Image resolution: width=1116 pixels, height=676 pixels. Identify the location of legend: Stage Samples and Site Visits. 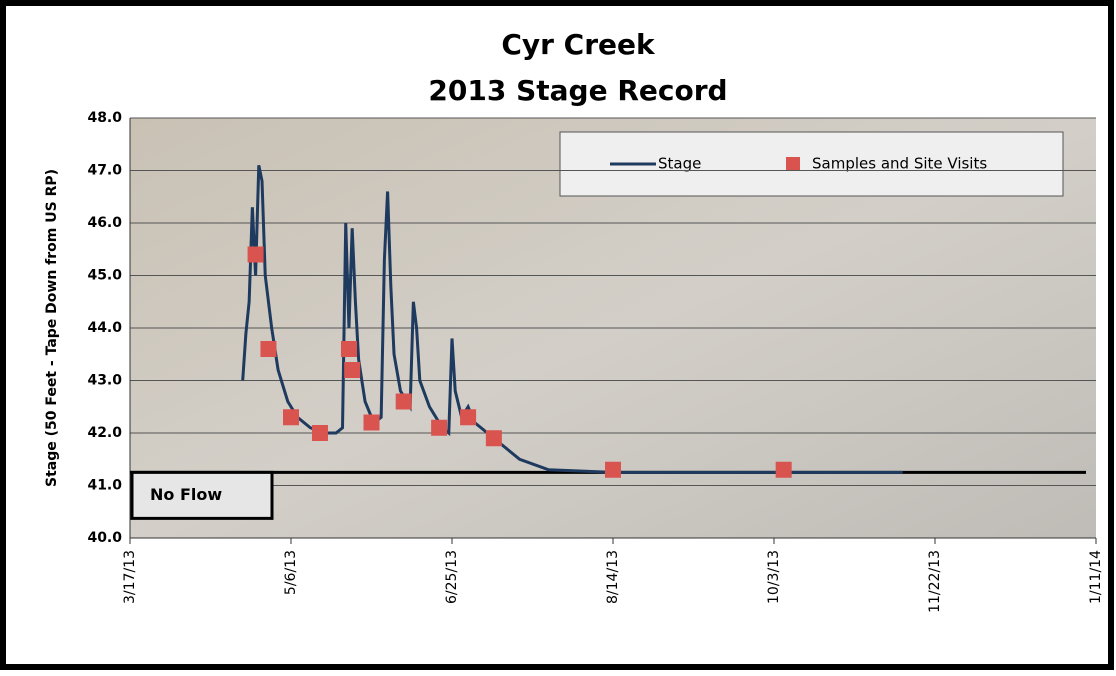
(811, 164).